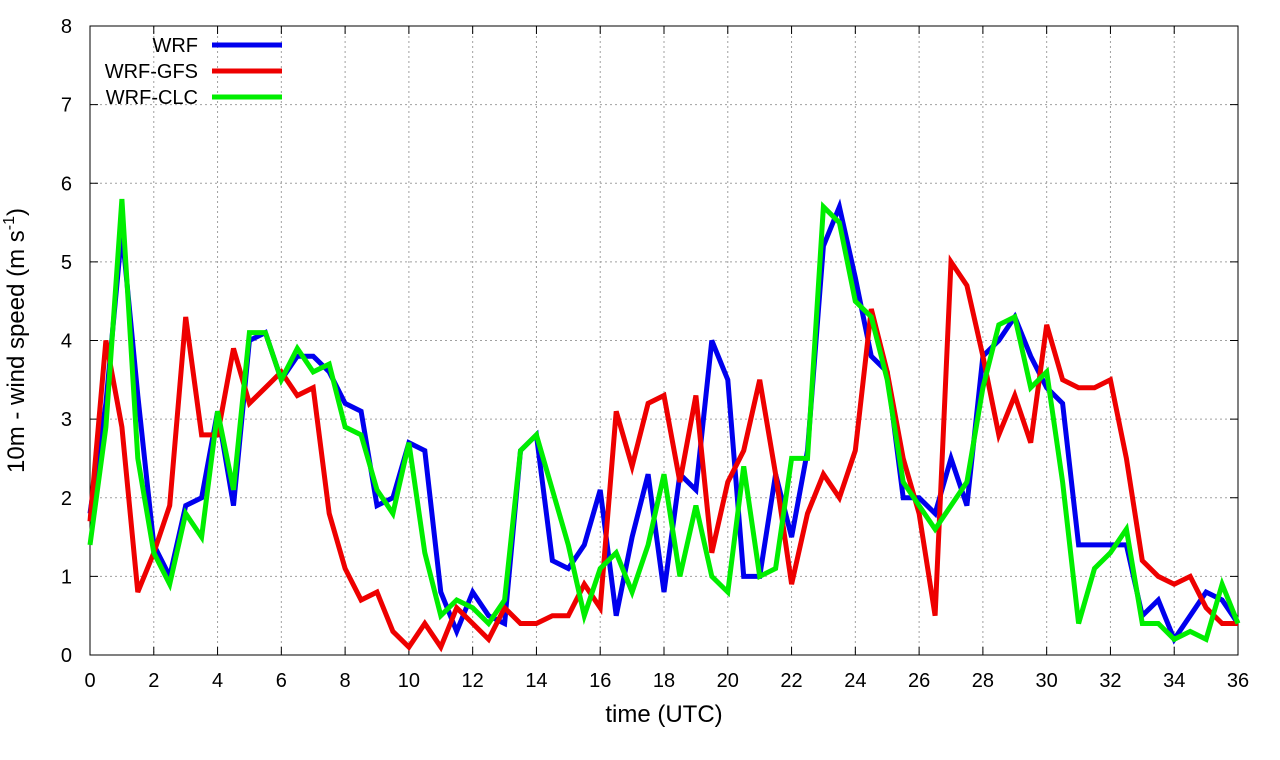  Describe the element at coordinates (663, 714) in the screenshot. I see `x-axis-title: time (UTC)` at that location.